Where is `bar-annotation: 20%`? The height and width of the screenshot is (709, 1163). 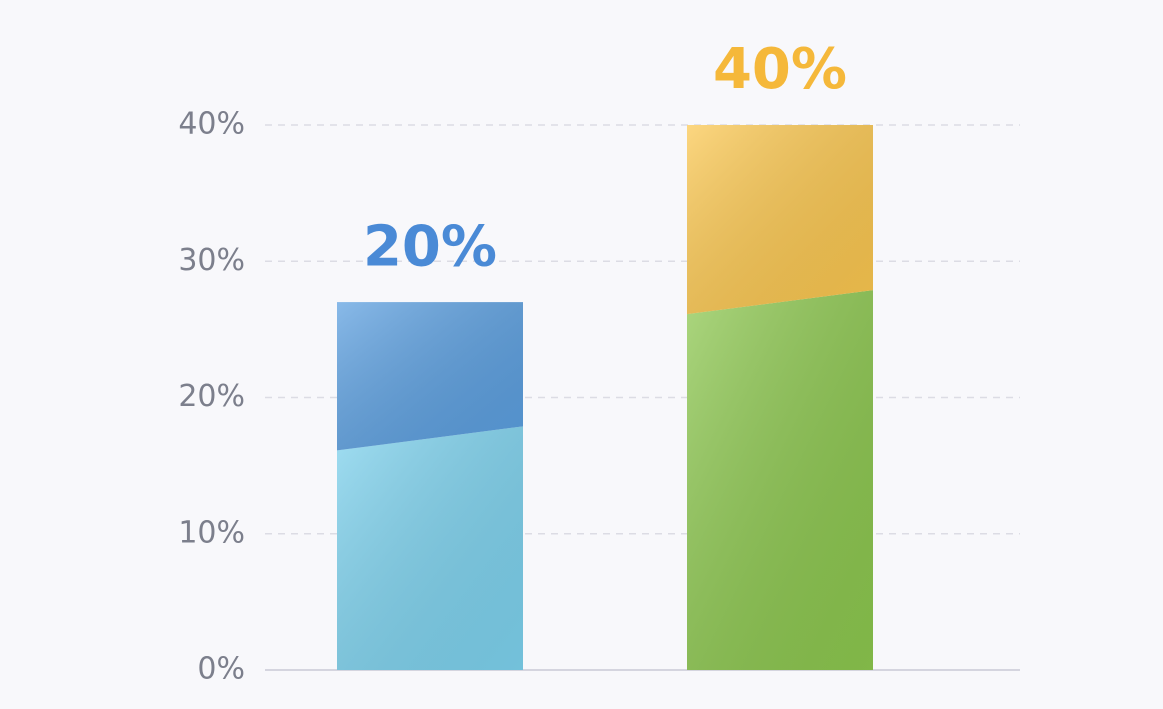
bar-annotation: 20% is located at coordinates (430, 246).